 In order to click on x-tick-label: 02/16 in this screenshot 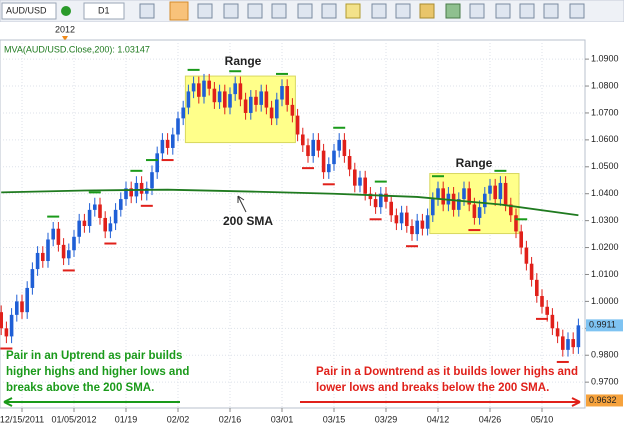, I will do `click(230, 419)`.